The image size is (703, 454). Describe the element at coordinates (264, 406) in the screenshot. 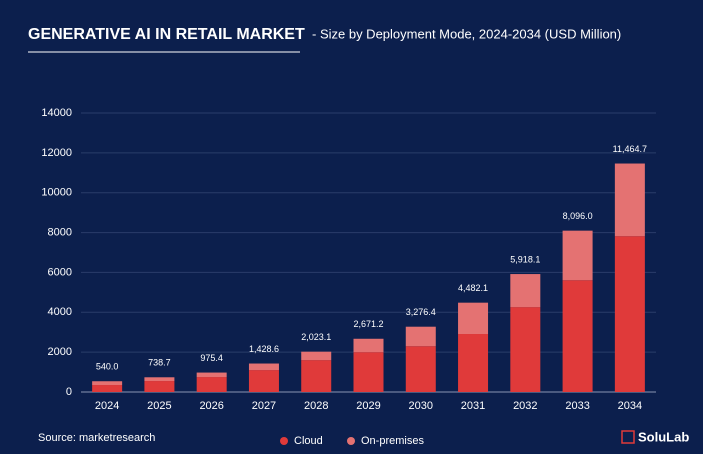

I see `x-tick-label: 2027` at that location.